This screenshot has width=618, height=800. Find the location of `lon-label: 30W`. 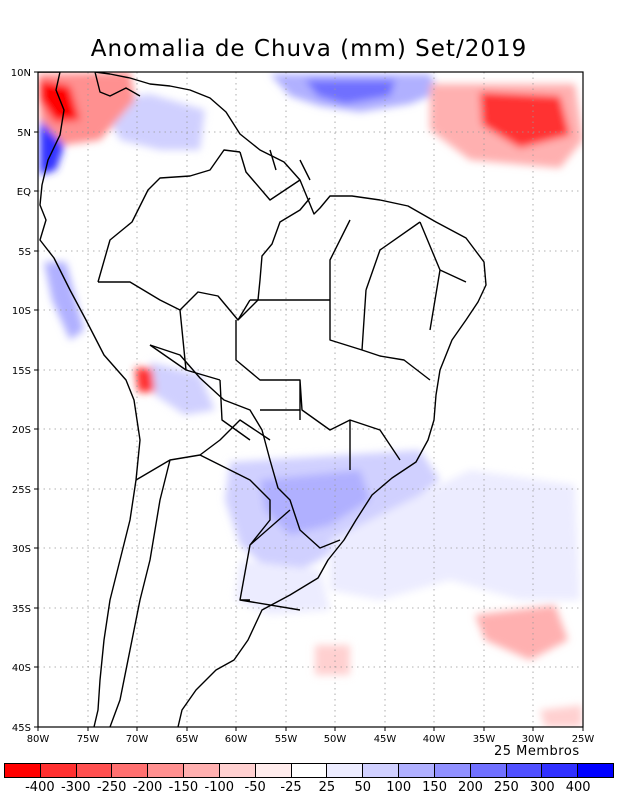

lon-label: 30W is located at coordinates (533, 739).